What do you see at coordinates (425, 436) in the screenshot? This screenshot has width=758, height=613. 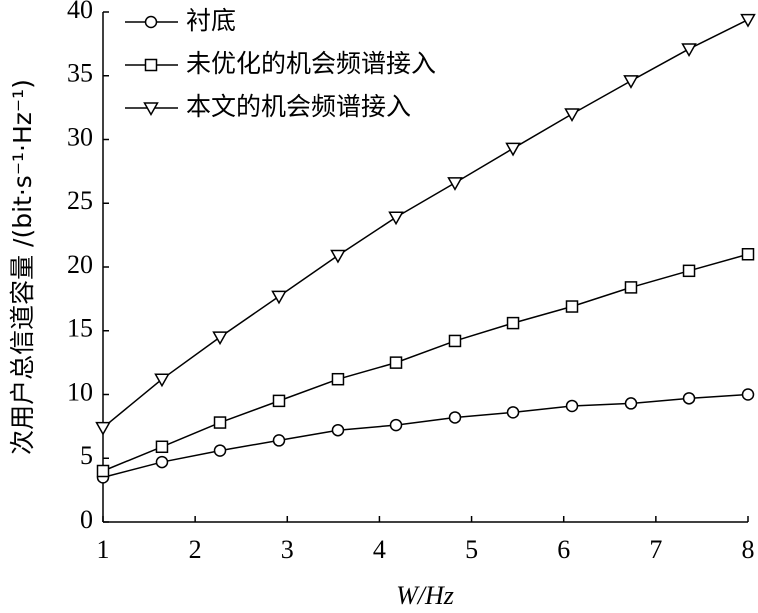 I see `series-line` at bounding box center [425, 436].